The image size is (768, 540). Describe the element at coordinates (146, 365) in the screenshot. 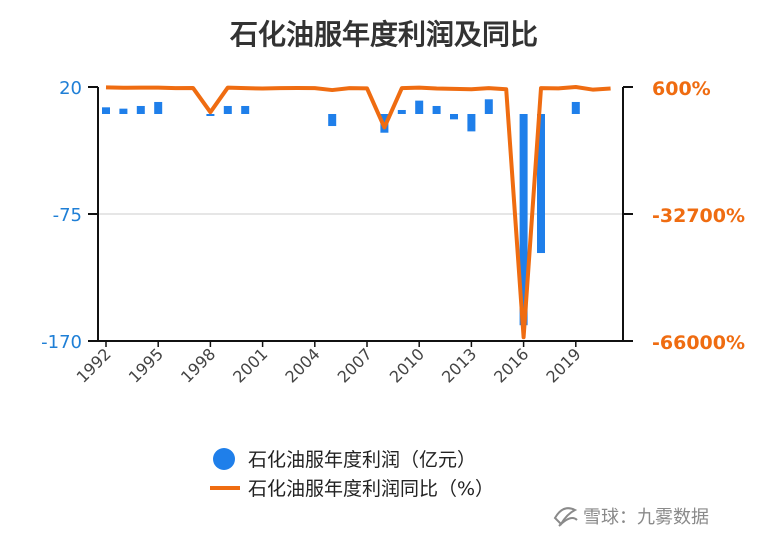

I see `x-tick-label-1995: 1995` at that location.